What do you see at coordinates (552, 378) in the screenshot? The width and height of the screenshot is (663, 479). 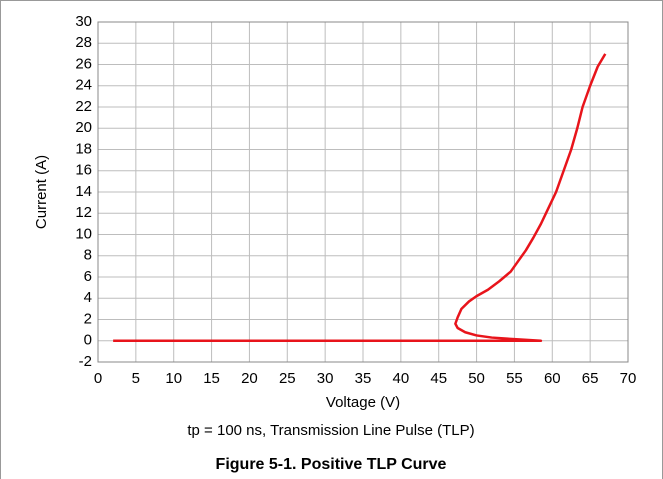 I see `x-tick-label: 60` at bounding box center [552, 378].